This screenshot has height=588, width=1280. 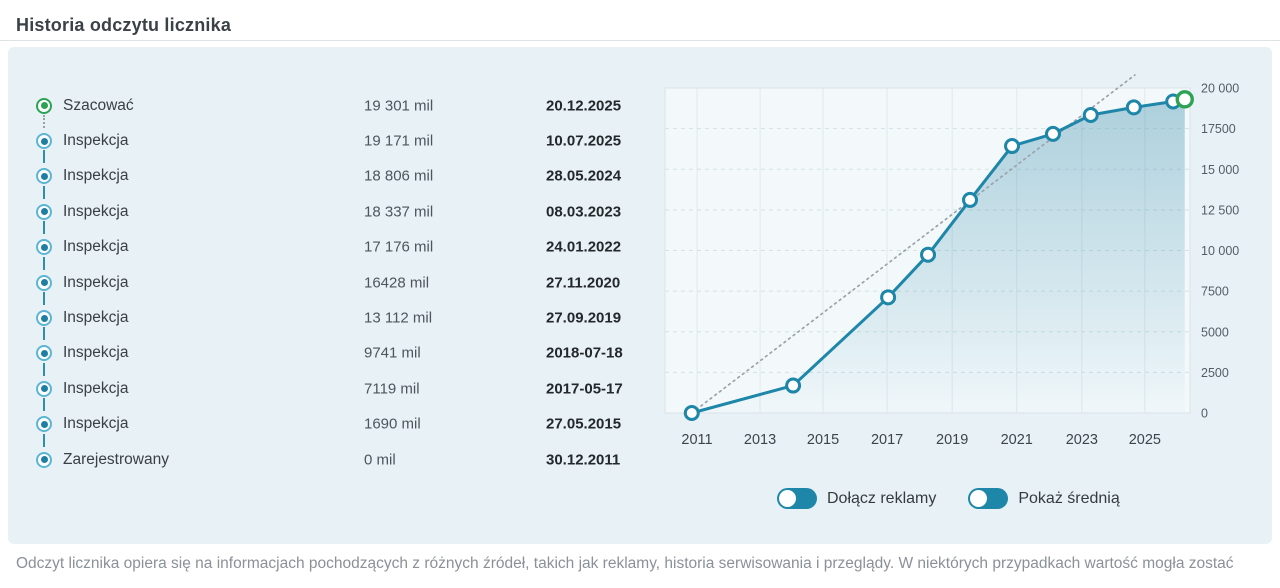 What do you see at coordinates (583, 460) in the screenshot?
I see `timeline-entry-date: 30.12.2011` at bounding box center [583, 460].